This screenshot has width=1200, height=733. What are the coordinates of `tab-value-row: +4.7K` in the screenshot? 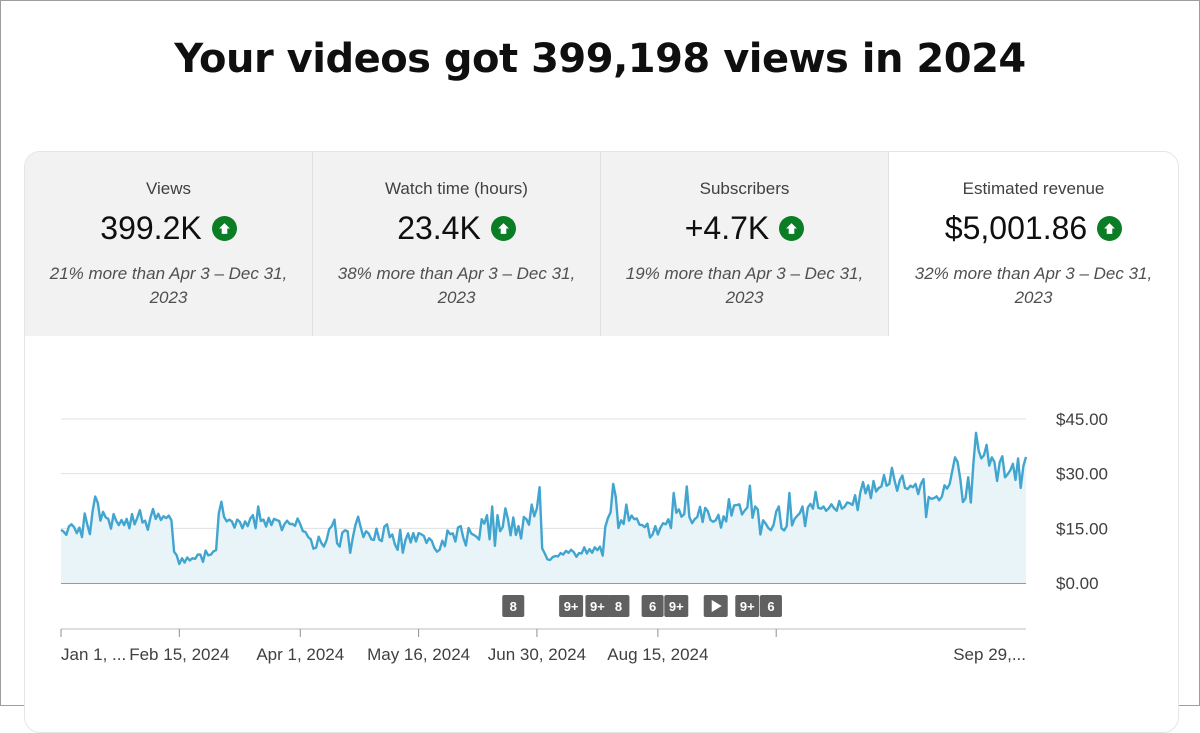 It's located at (744, 228).